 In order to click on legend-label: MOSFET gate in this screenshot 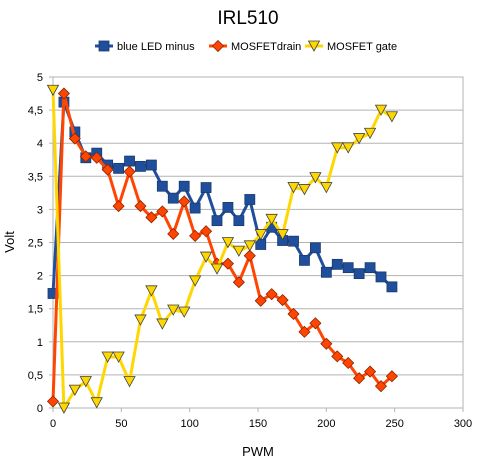, I will do `click(362, 47)`.